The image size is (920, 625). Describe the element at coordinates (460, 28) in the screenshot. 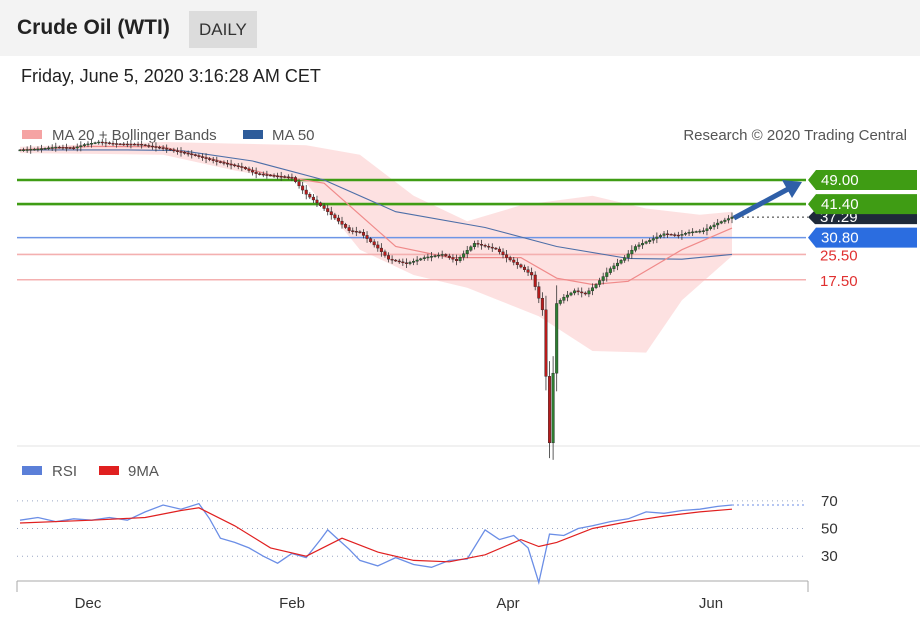

I see `chart-header: Crude Oil (WTI) DAILY` at that location.